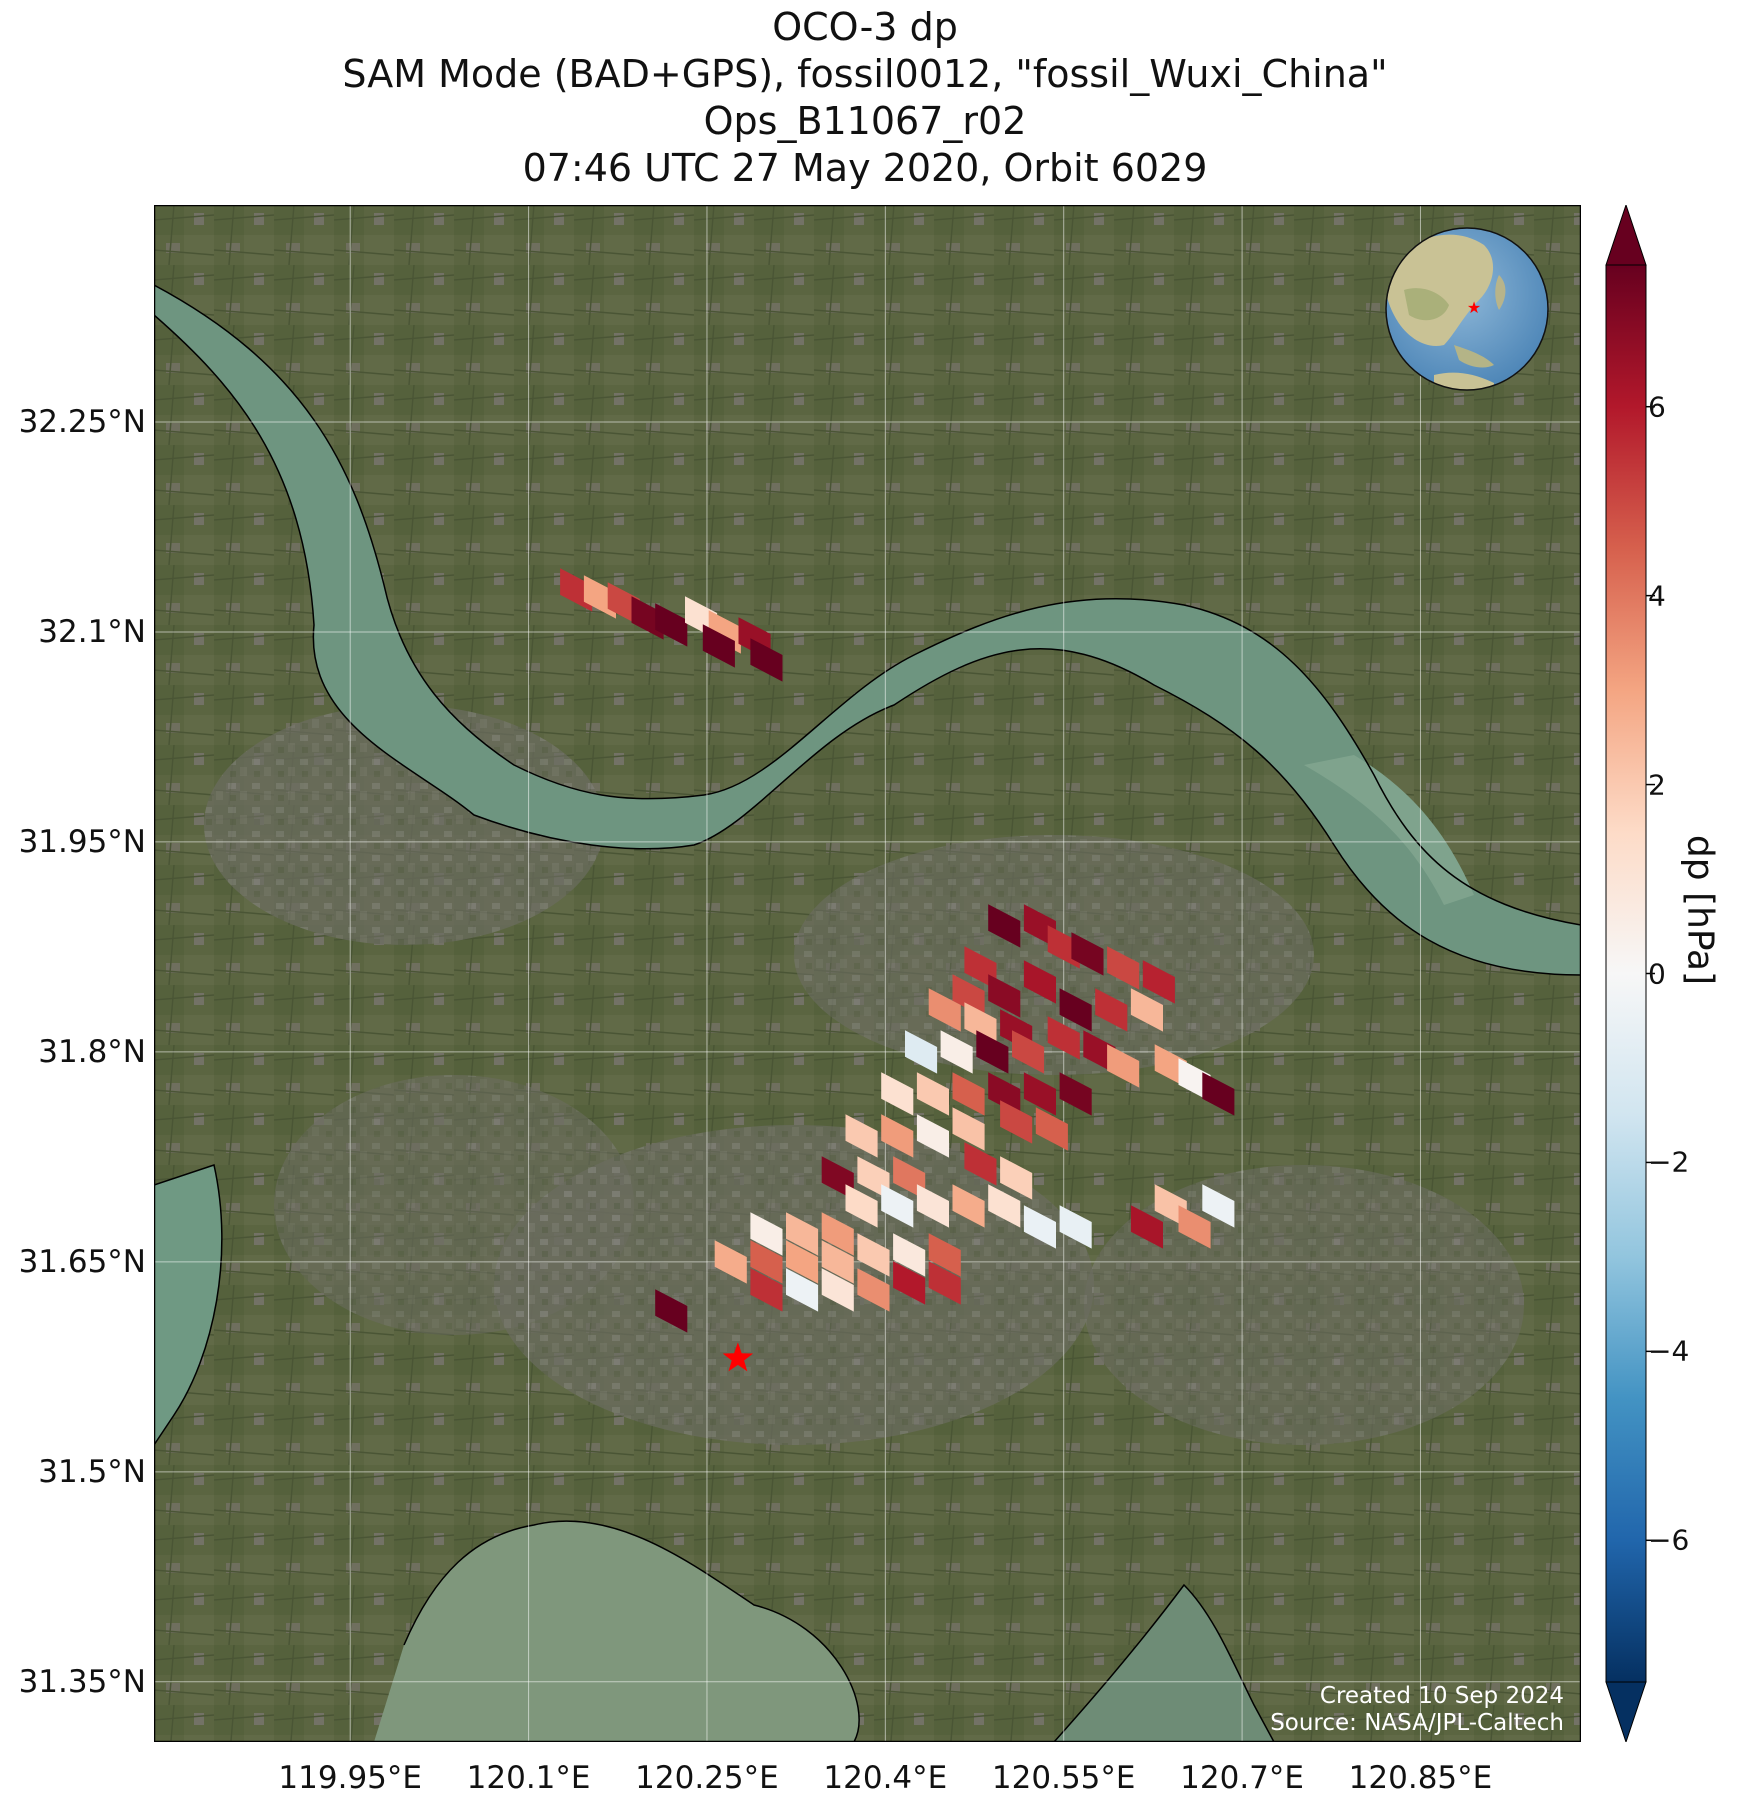 This screenshot has width=1759, height=1796. What do you see at coordinates (1420, 1778) in the screenshot?
I see `lon-tick-label: 120.85°E` at bounding box center [1420, 1778].